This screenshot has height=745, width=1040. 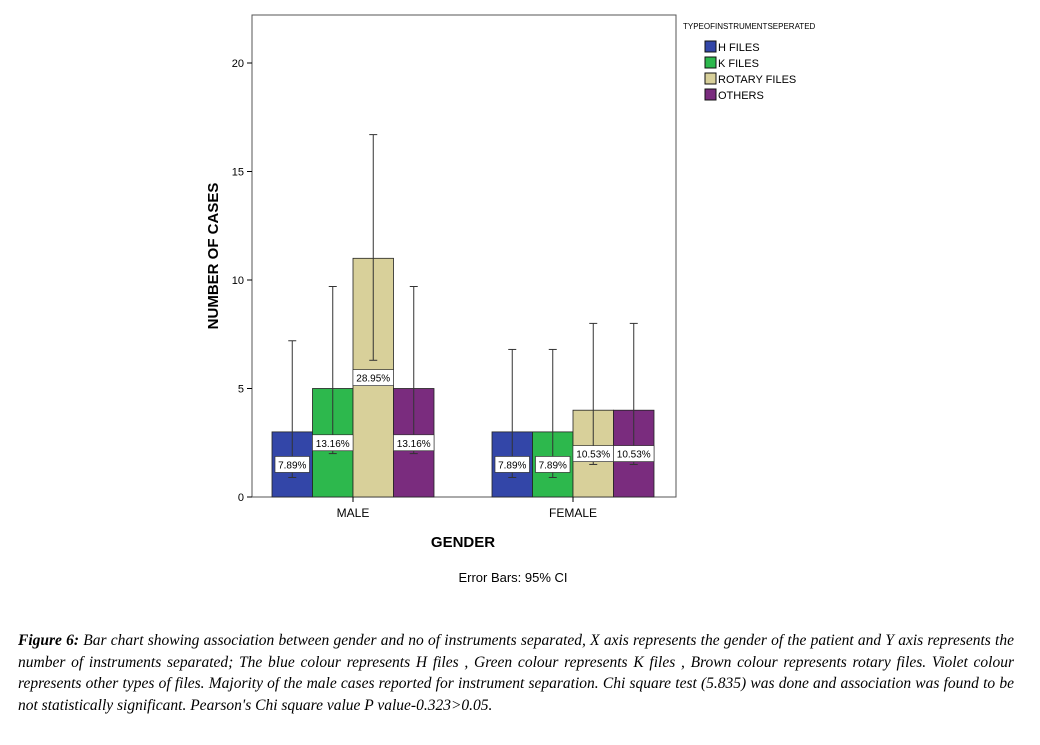 What do you see at coordinates (757, 80) in the screenshot?
I see `legend-label-rotary-files: ROTARY FILES` at bounding box center [757, 80].